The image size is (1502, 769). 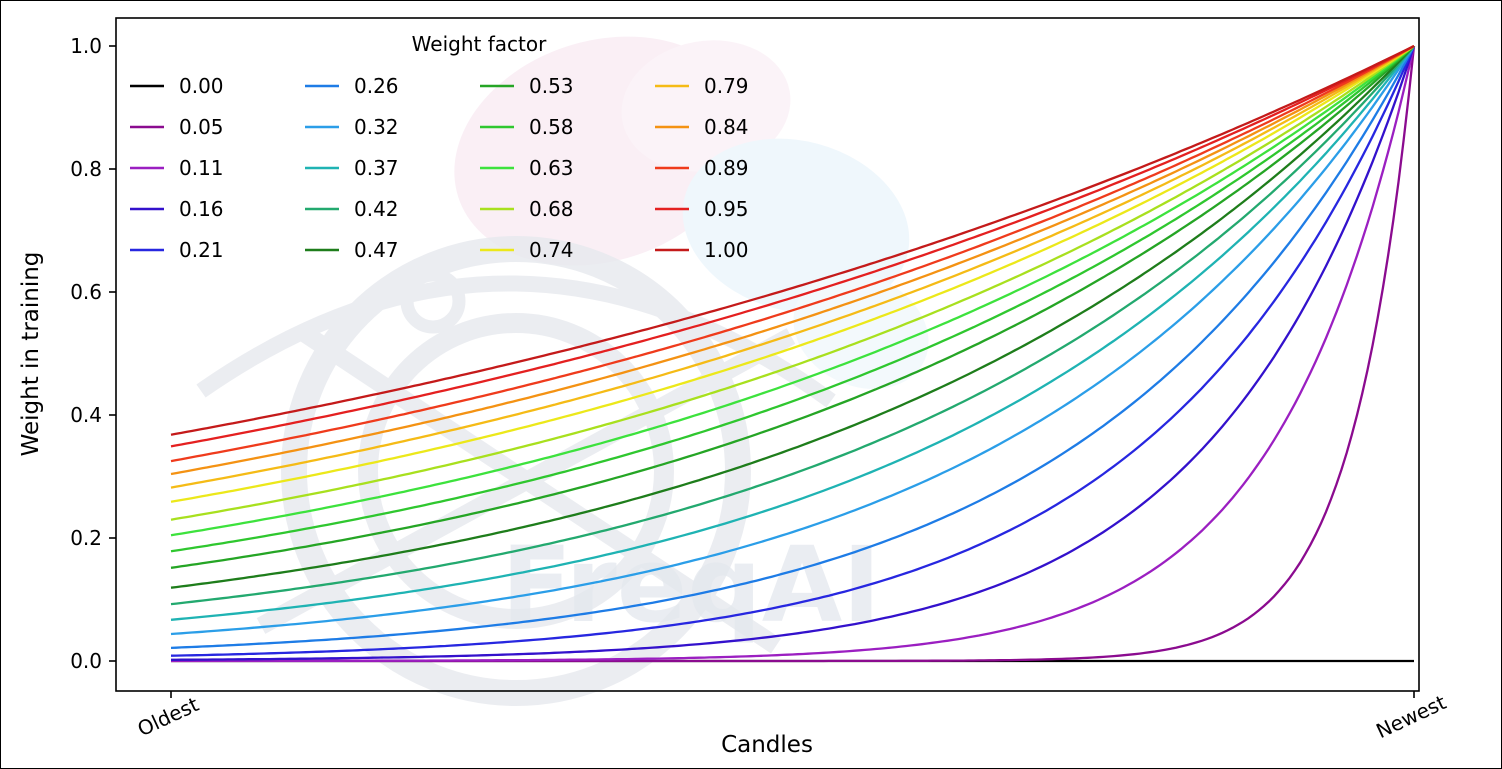 I want to click on legend-item: 1.00, so click(x=741, y=249).